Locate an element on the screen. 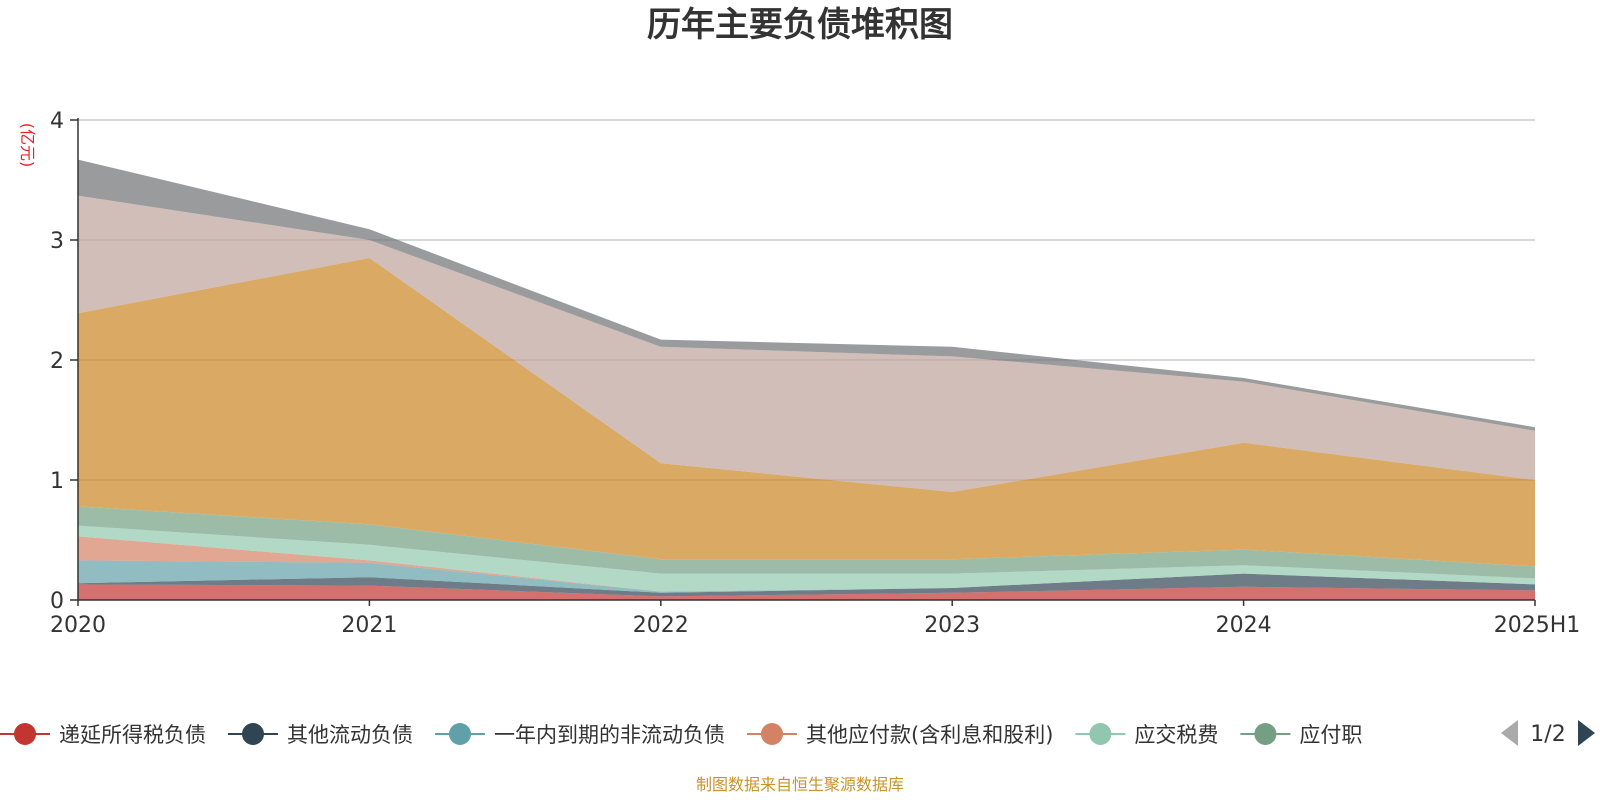  legend-item: 一年内到期的非流动负债 is located at coordinates (580, 735).